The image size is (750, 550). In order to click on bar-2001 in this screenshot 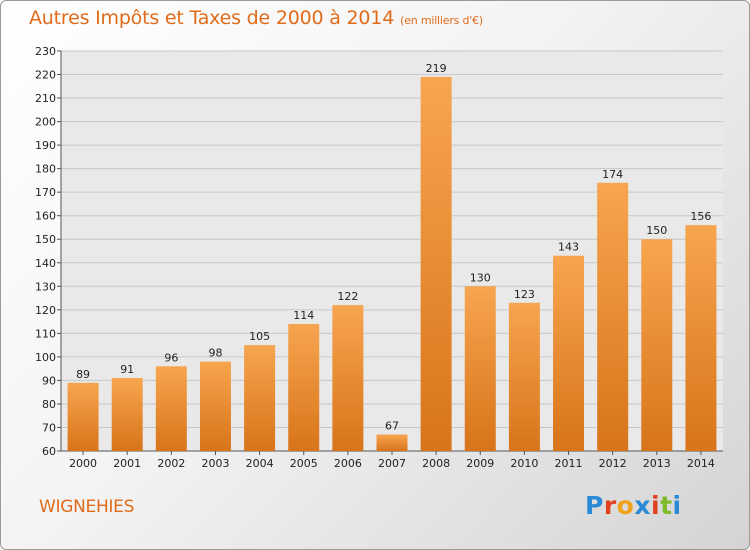, I will do `click(127, 414)`.